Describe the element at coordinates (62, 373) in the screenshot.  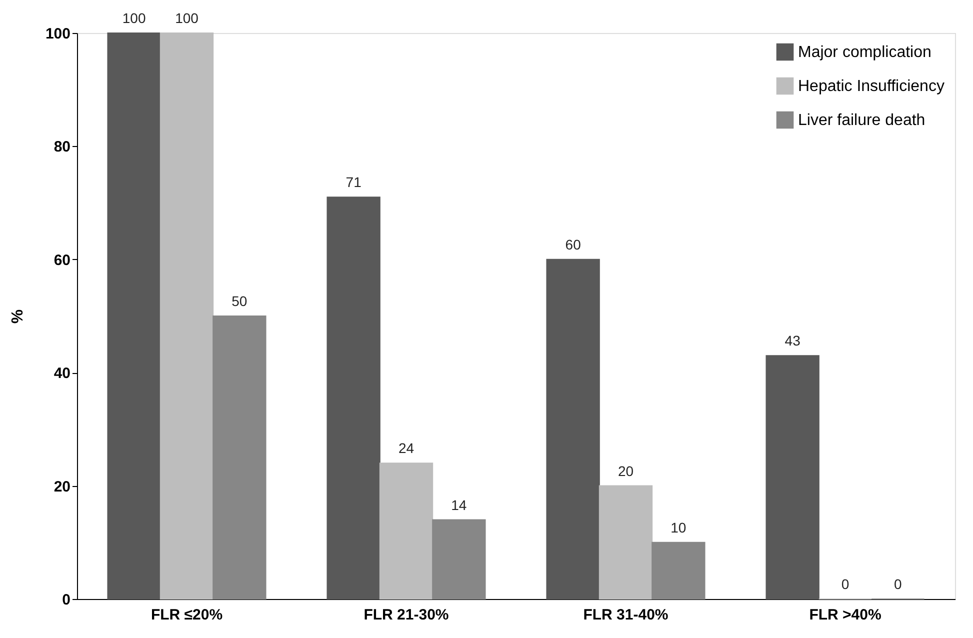
I see `y-tick-label: 40` at that location.